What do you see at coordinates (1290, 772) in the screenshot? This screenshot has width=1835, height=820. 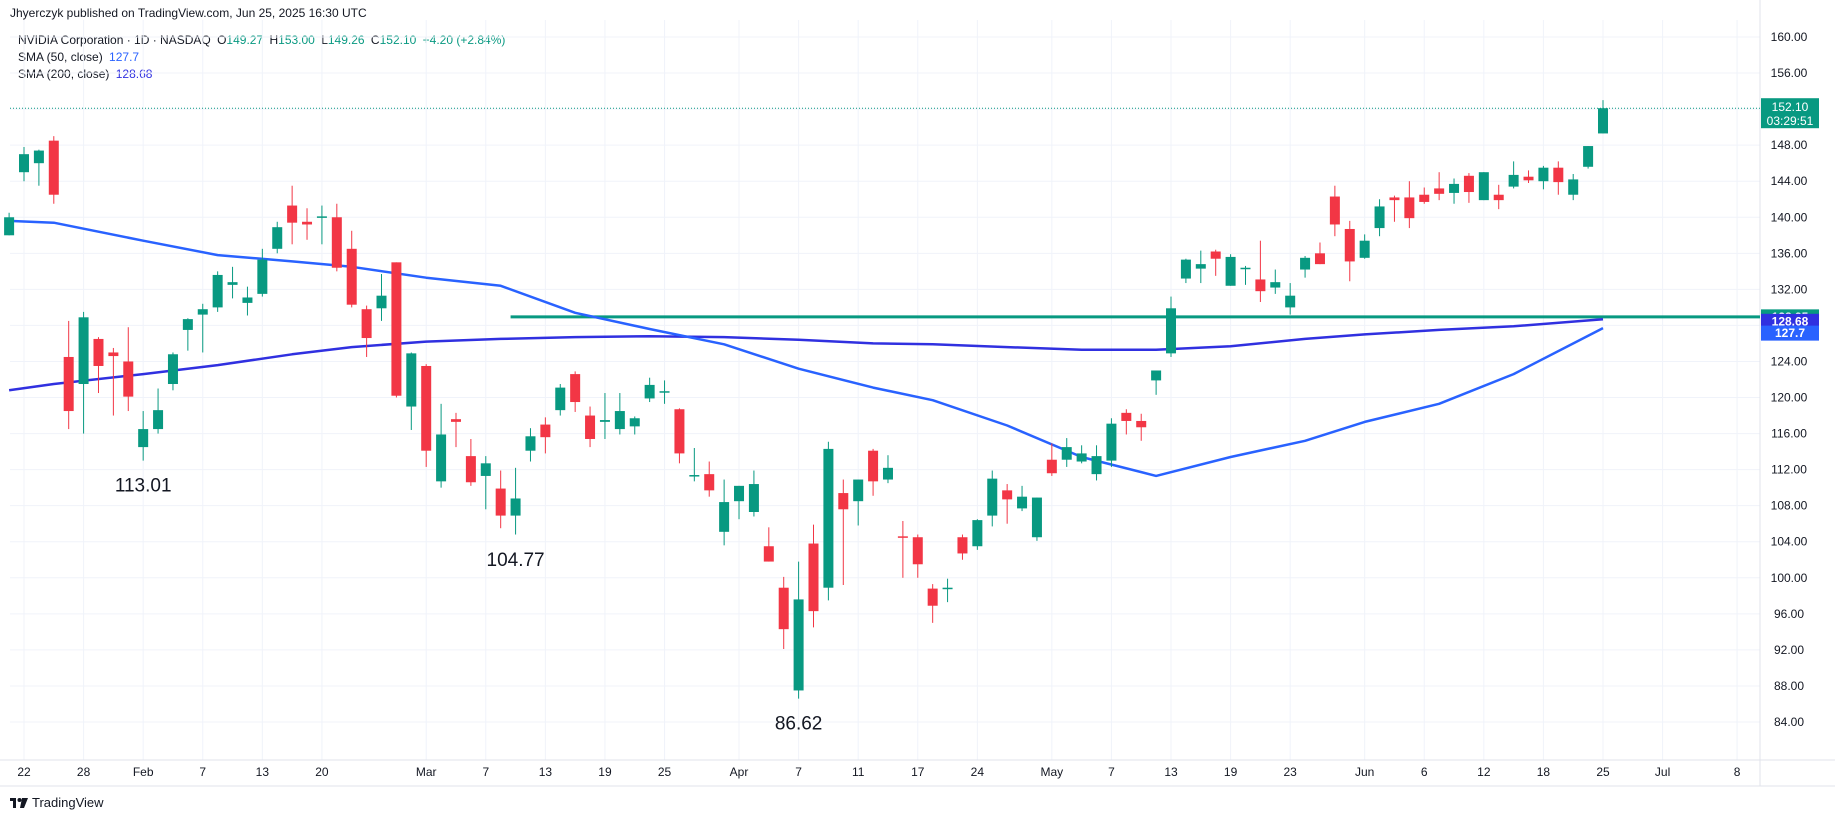 I see `x-tick-label: 23` at bounding box center [1290, 772].